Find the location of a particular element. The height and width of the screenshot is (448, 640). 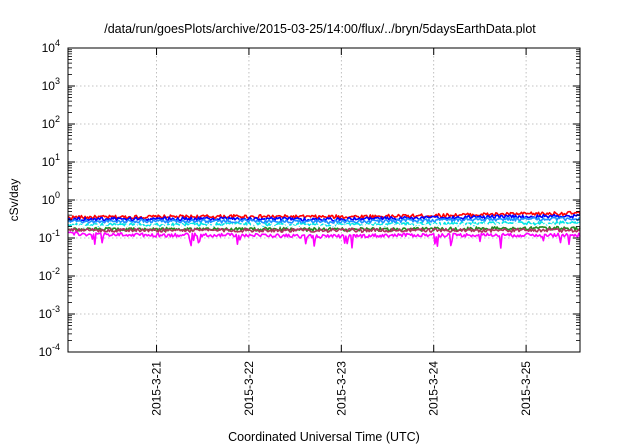

x-tick-label: 2015-3-22 is located at coordinates (249, 388).